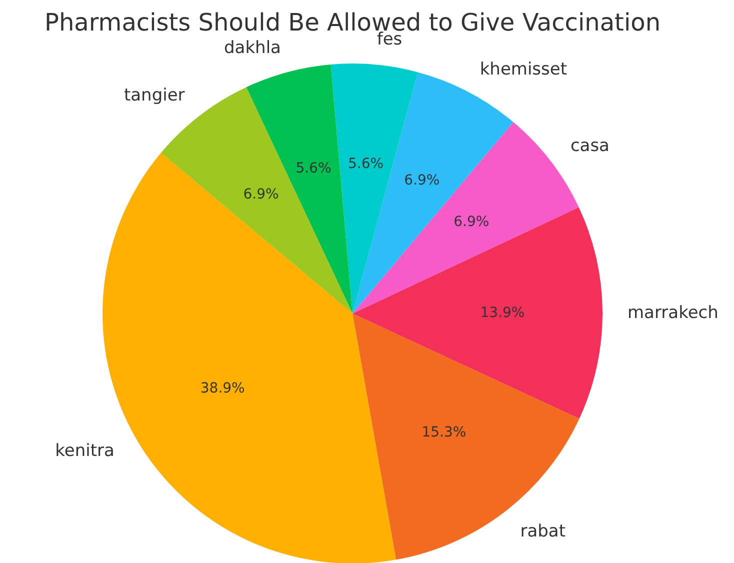 The image size is (734, 563). What do you see at coordinates (543, 531) in the screenshot?
I see `slice-label: rabat` at bounding box center [543, 531].